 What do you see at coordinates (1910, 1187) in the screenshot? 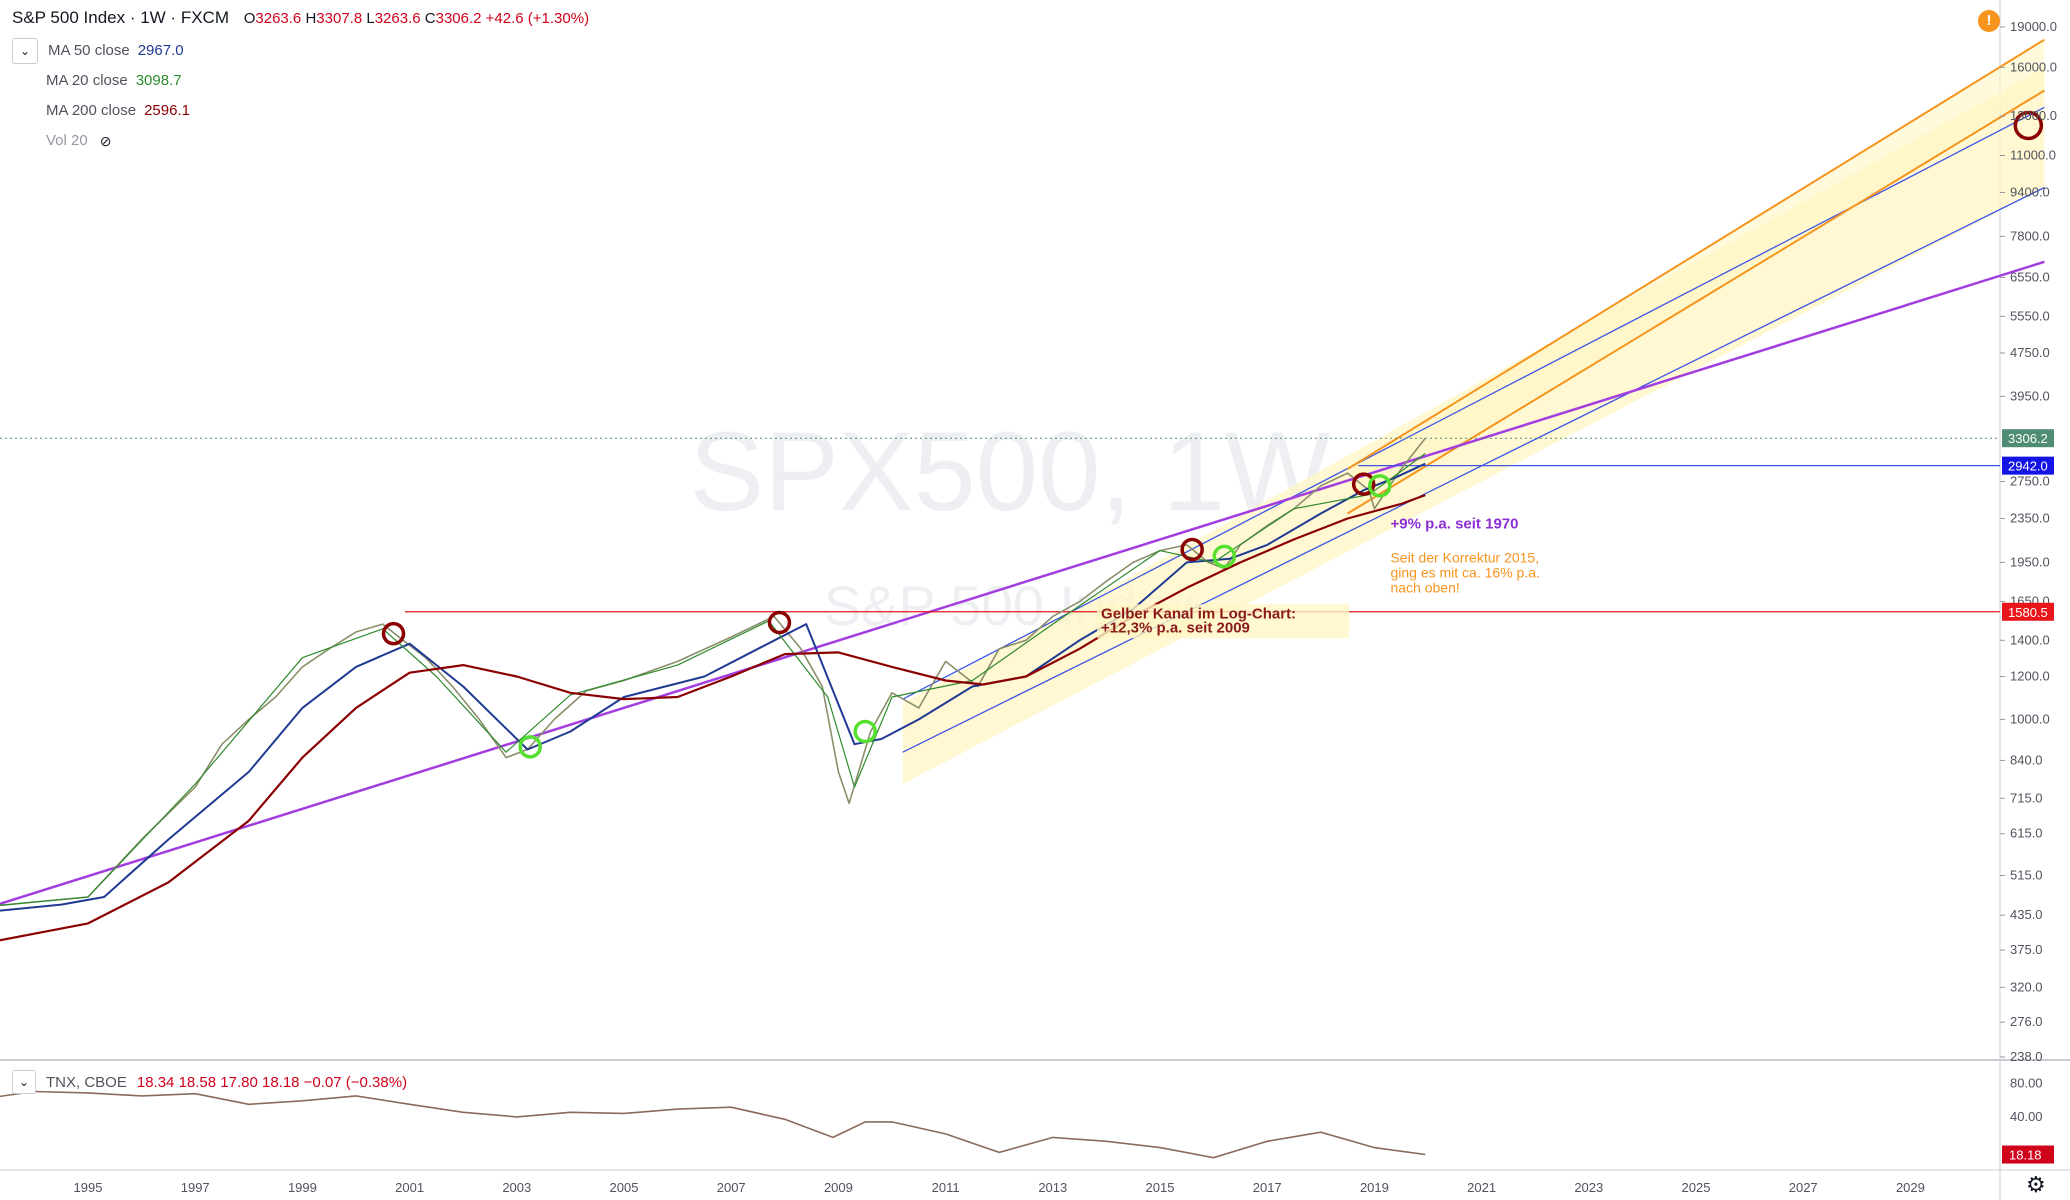
I see `time-tick-label-17: 2029` at bounding box center [1910, 1187].